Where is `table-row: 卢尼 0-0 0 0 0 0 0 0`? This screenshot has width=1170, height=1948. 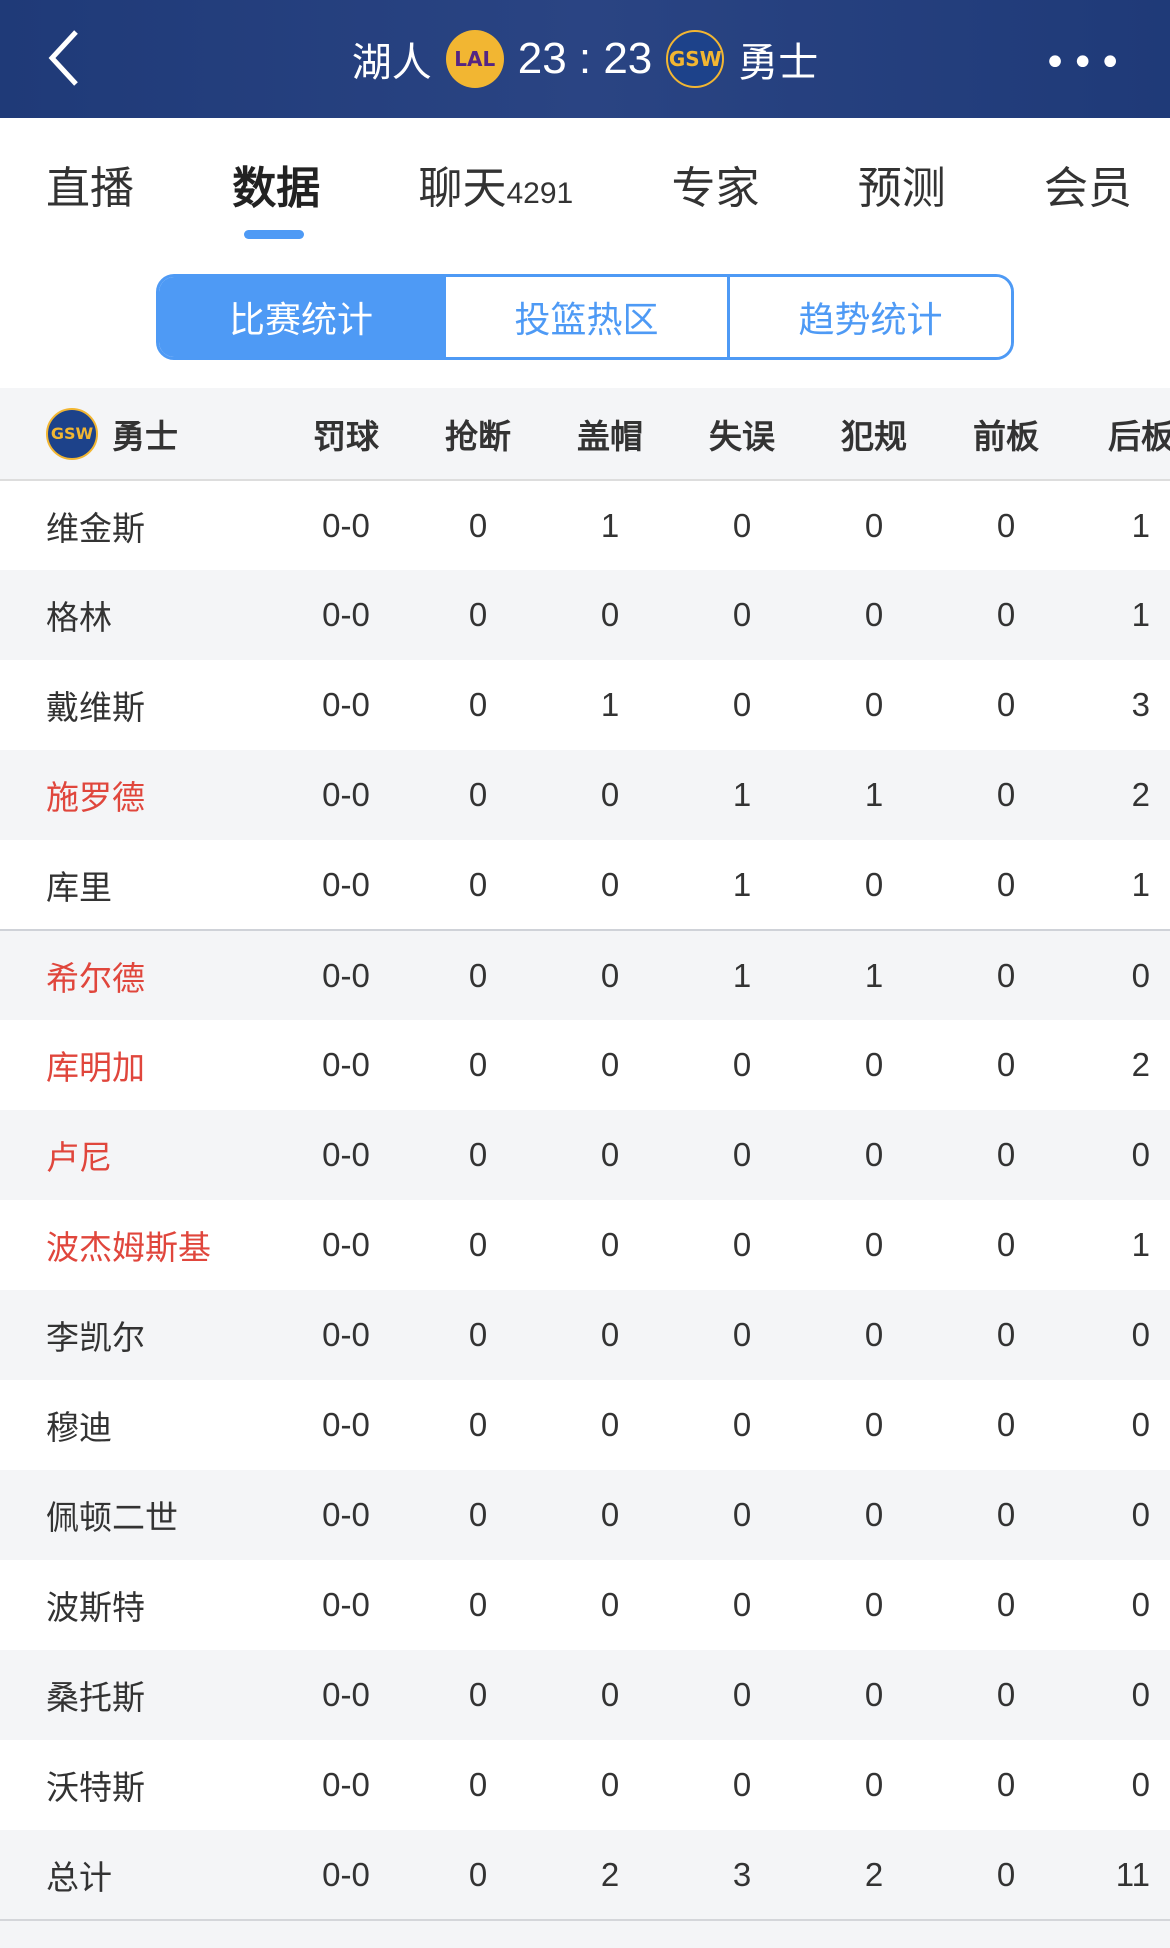 table-row: 卢尼 0-0 0 0 0 0 0 0 is located at coordinates (585, 1155).